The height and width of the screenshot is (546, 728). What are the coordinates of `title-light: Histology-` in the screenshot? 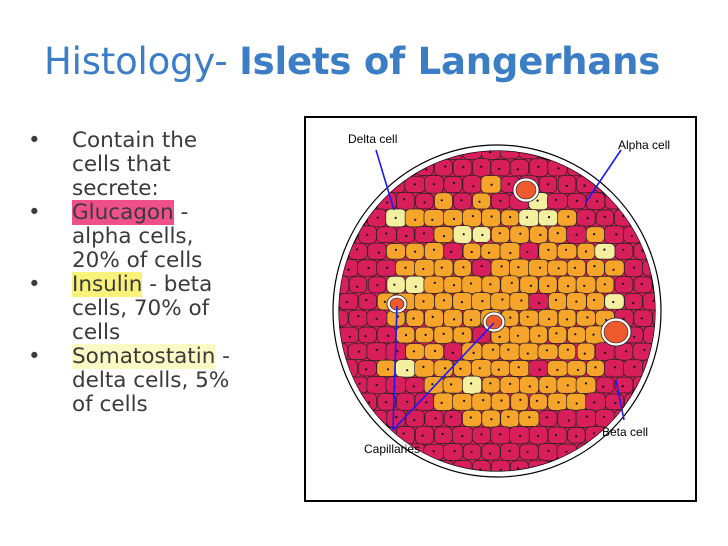 It's located at (142, 61).